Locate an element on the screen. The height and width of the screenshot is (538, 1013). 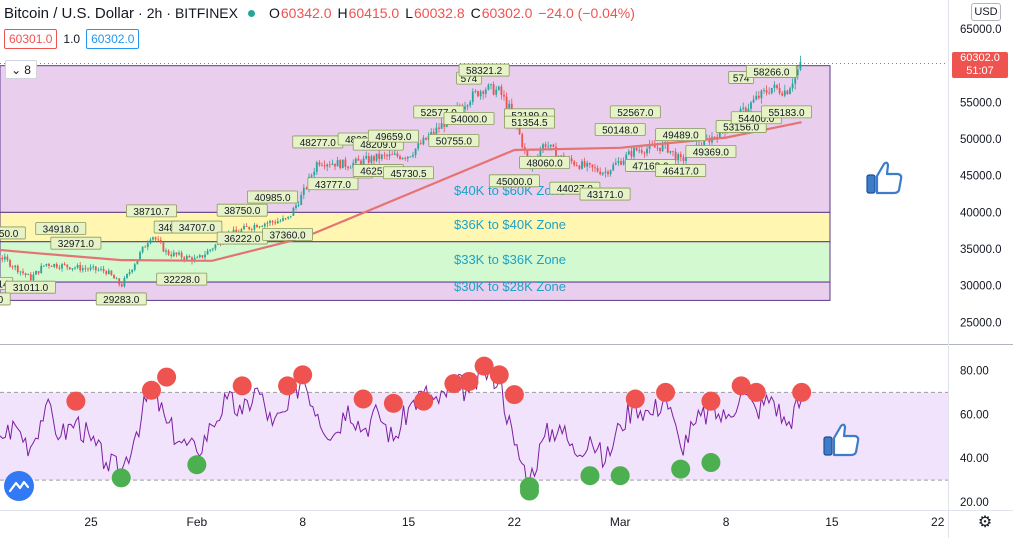
price-label: 32228.0 is located at coordinates (182, 279).